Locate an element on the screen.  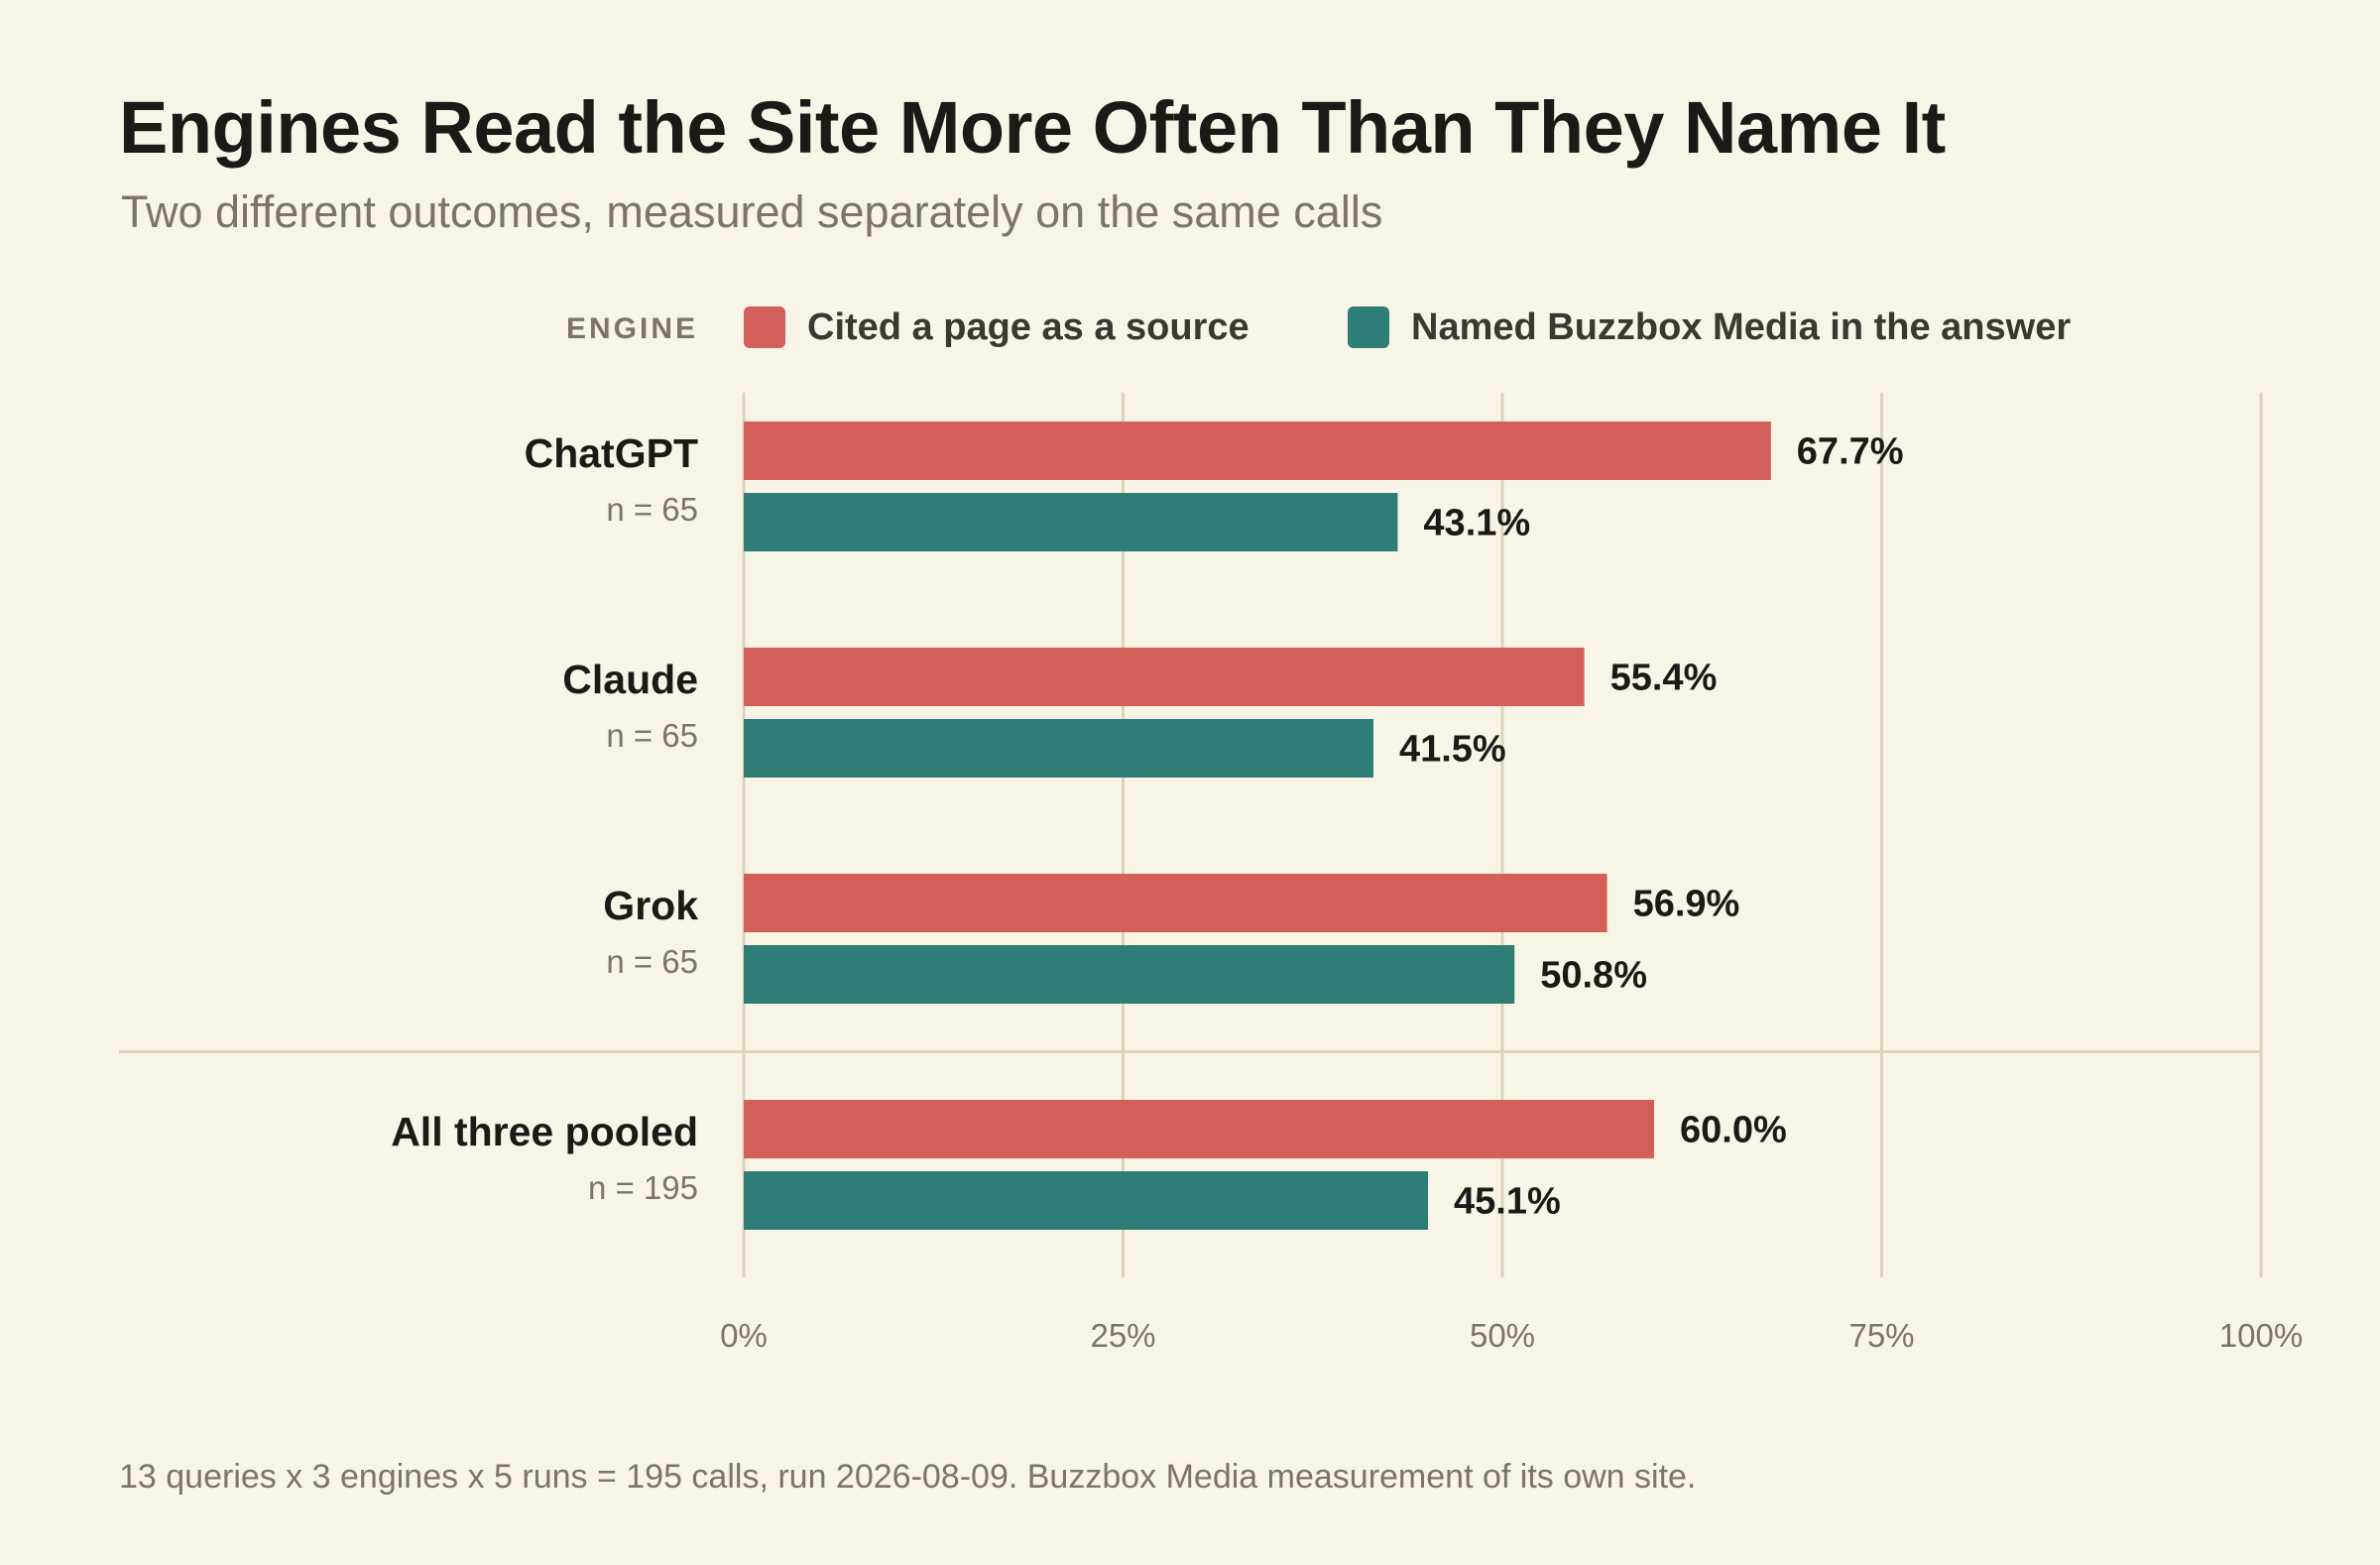
legend-item-cited: Cited a page as a source is located at coordinates (997, 327).